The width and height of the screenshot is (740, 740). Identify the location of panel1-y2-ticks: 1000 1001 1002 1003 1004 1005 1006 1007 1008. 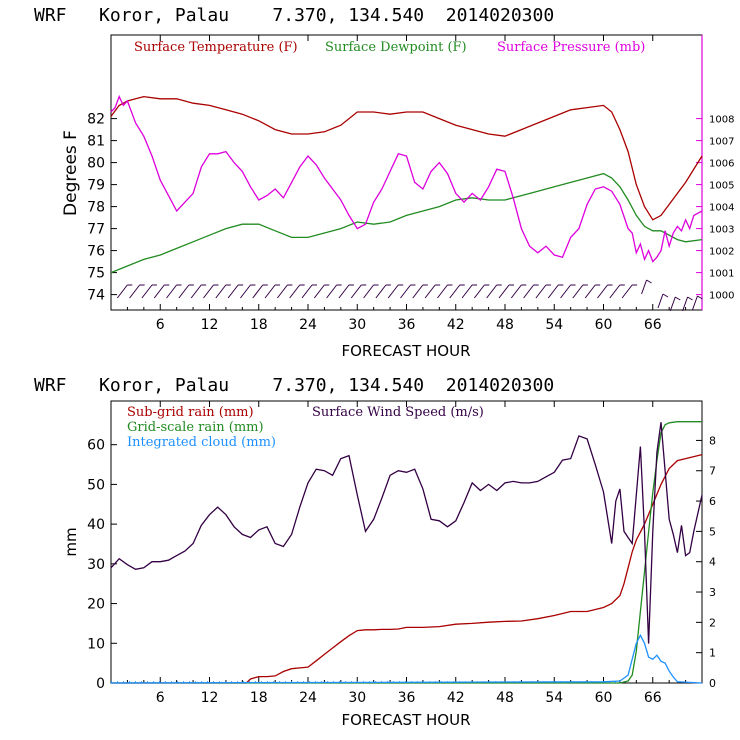
(715, 208).